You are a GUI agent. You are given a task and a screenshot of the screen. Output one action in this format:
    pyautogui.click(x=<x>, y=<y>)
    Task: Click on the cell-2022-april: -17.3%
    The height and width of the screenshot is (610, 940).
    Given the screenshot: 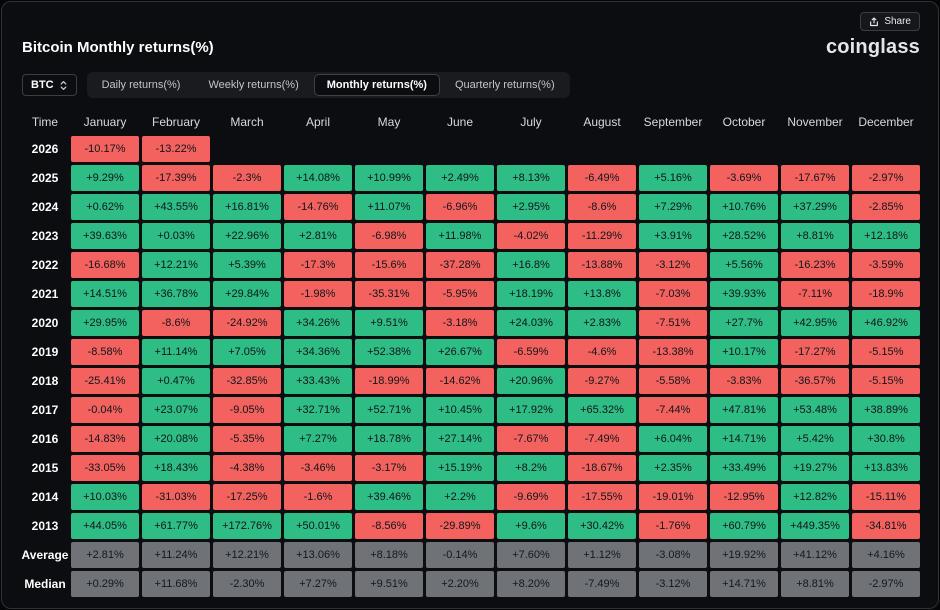 What is the action you would take?
    pyautogui.click(x=318, y=265)
    